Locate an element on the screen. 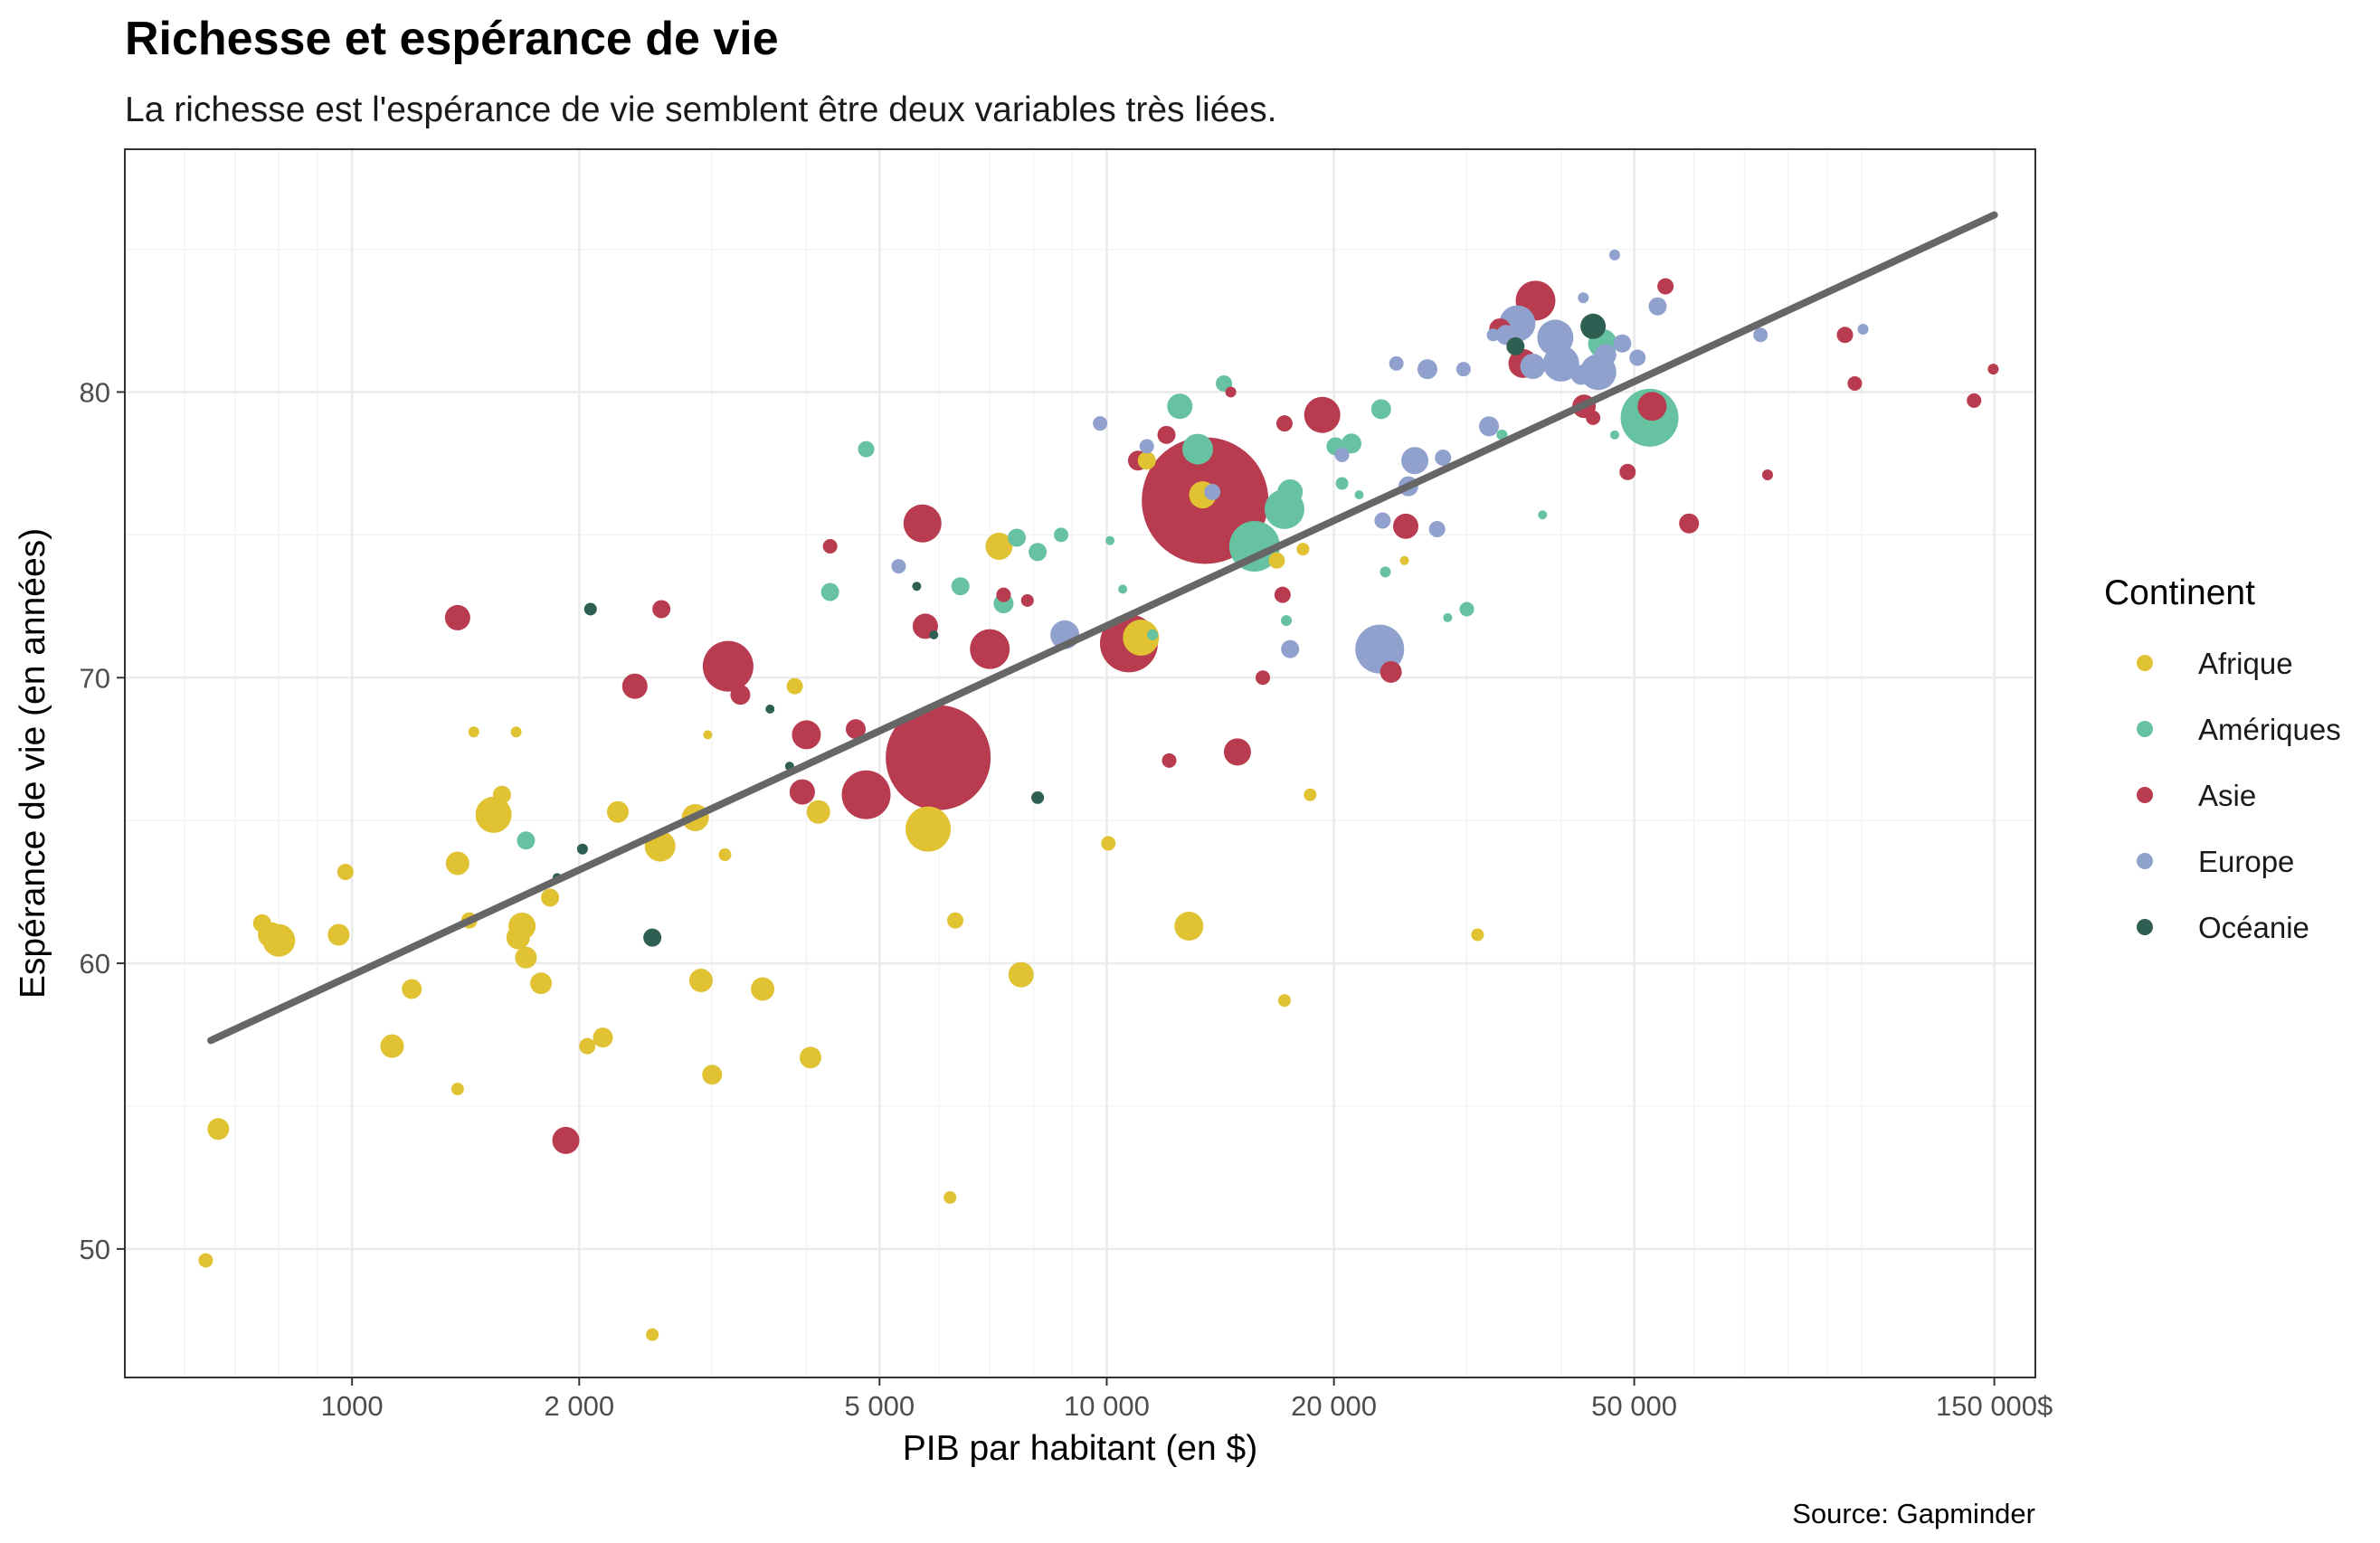 The image size is (2380, 1543). legend-item-asie: Asie is located at coordinates (2196, 795).